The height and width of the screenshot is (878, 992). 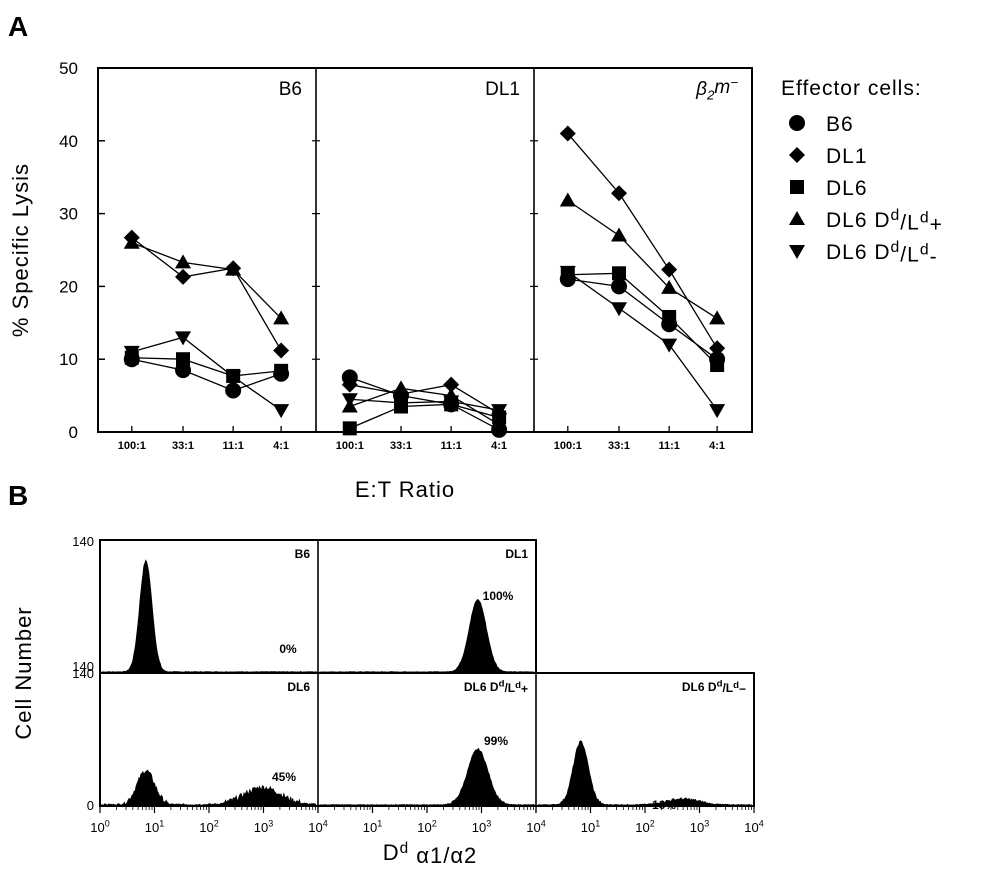 What do you see at coordinates (847, 188) in the screenshot?
I see `legend-label: DL6` at bounding box center [847, 188].